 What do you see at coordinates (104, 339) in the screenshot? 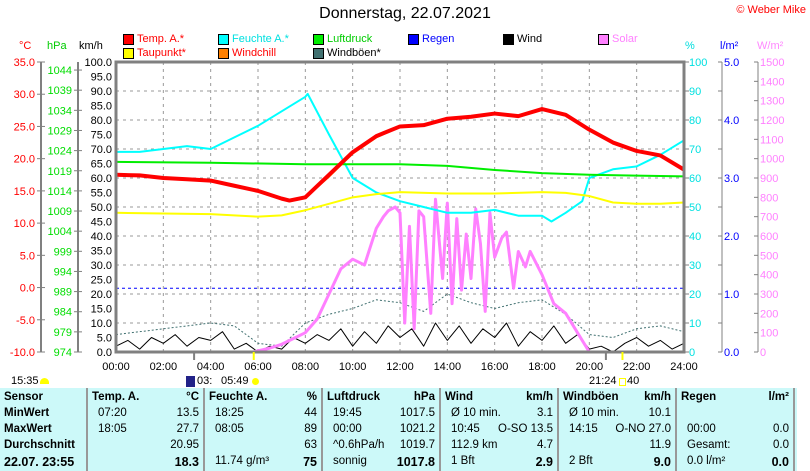
I see `wind-tick-label: 5.0` at bounding box center [104, 339].